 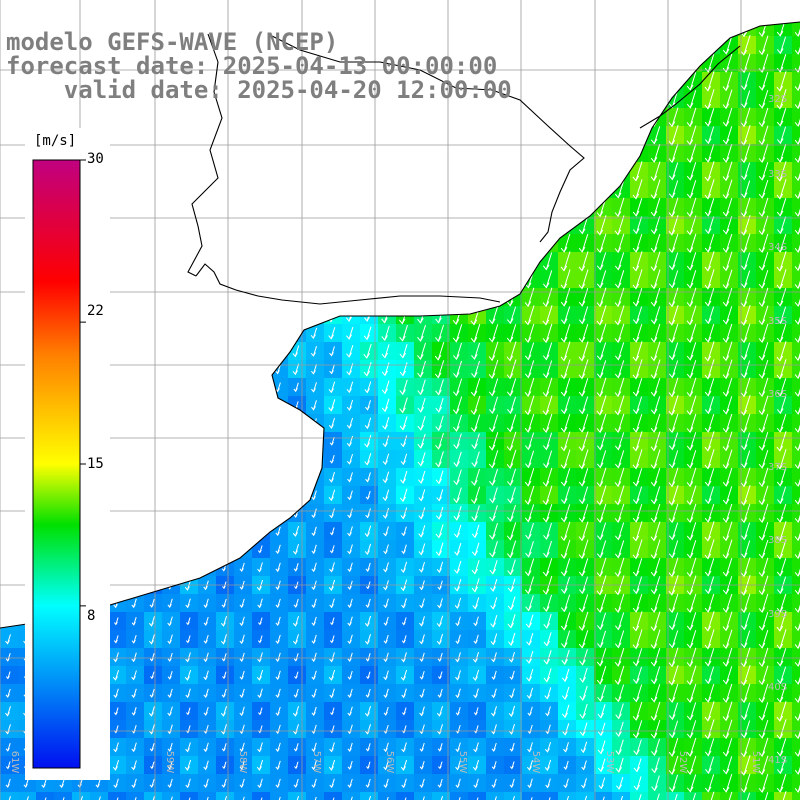 What do you see at coordinates (777, 760) in the screenshot?
I see `latitude-label: 41S` at bounding box center [777, 760].